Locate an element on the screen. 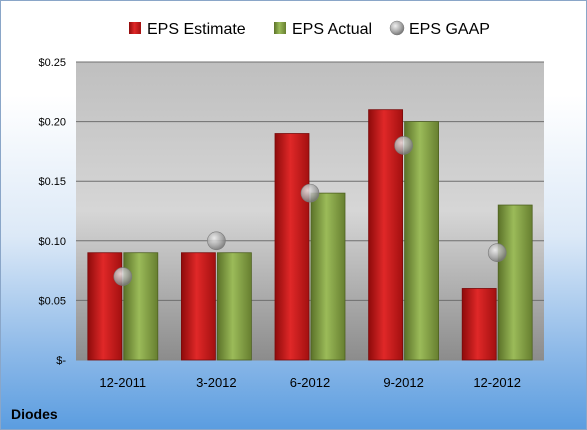  y-axis: $- $0.05 $0.10 $0.15 $0.20 $0.25 is located at coordinates (52, 212).